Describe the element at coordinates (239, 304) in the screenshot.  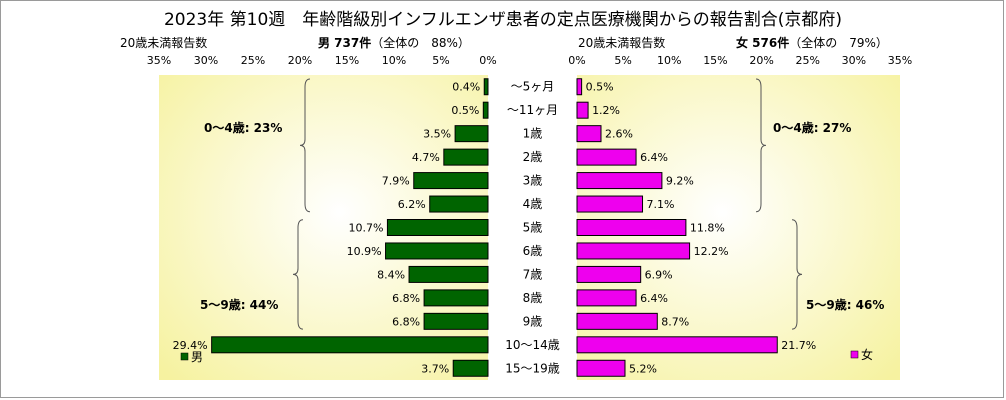
I see `male-group-5-9-label: 5～9歳: 44%` at that location.